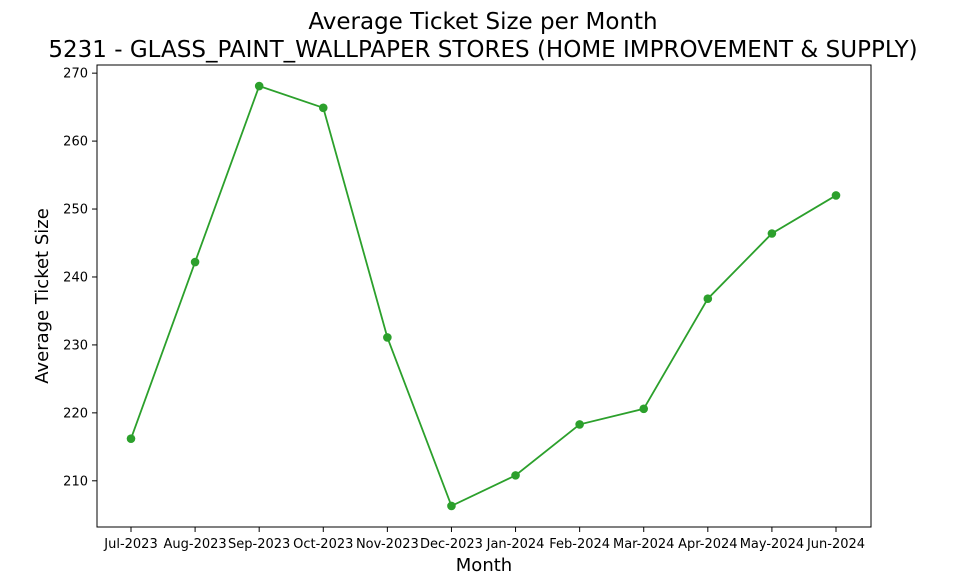 Image resolution: width=966 pixels, height=585 pixels. I want to click on y-tick-label: 210, so click(75, 481).